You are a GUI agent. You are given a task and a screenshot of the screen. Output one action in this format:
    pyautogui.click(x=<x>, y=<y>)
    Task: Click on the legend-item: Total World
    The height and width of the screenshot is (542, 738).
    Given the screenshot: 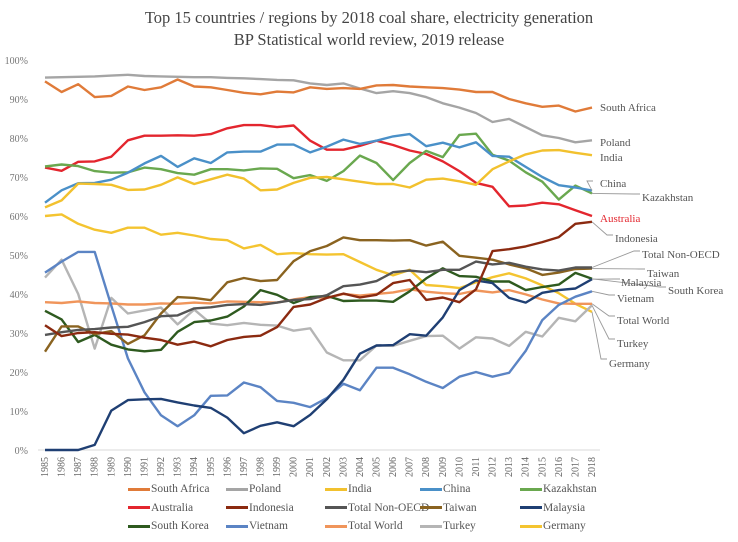 What is the action you would take?
    pyautogui.click(x=364, y=526)
    